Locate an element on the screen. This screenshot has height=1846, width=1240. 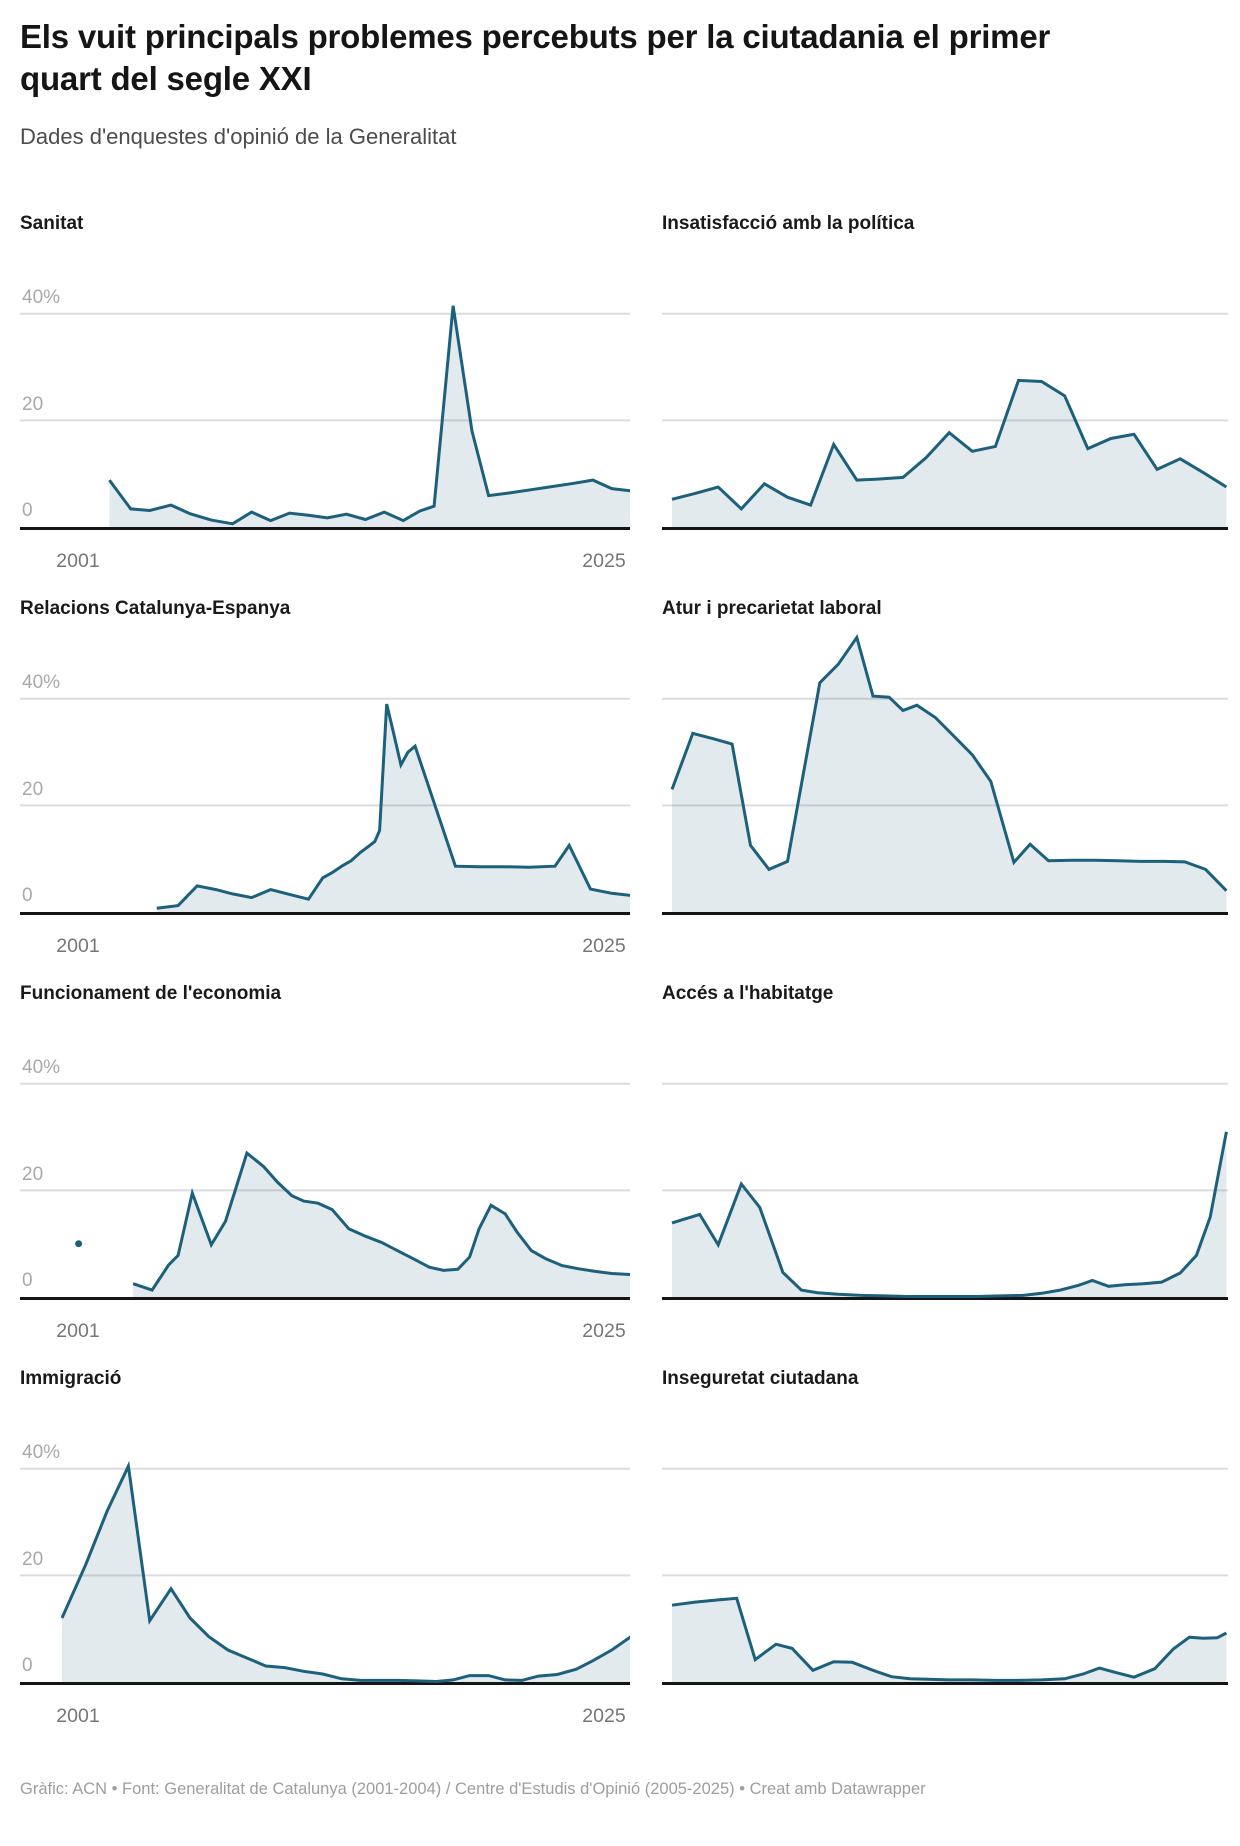
chart-title: Funcionament de l'economia is located at coordinates (151, 994).